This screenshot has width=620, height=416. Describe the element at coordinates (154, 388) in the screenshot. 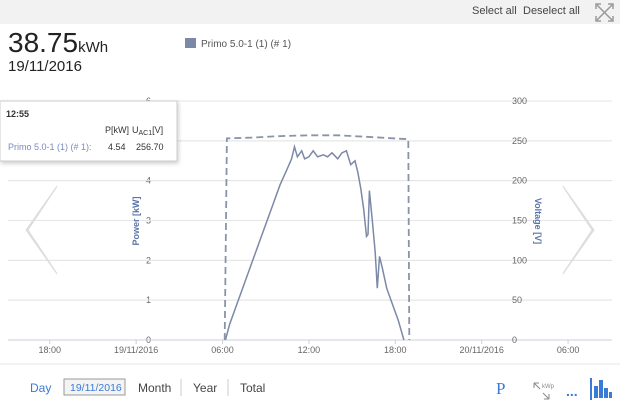

I see `period-month: Month` at that location.